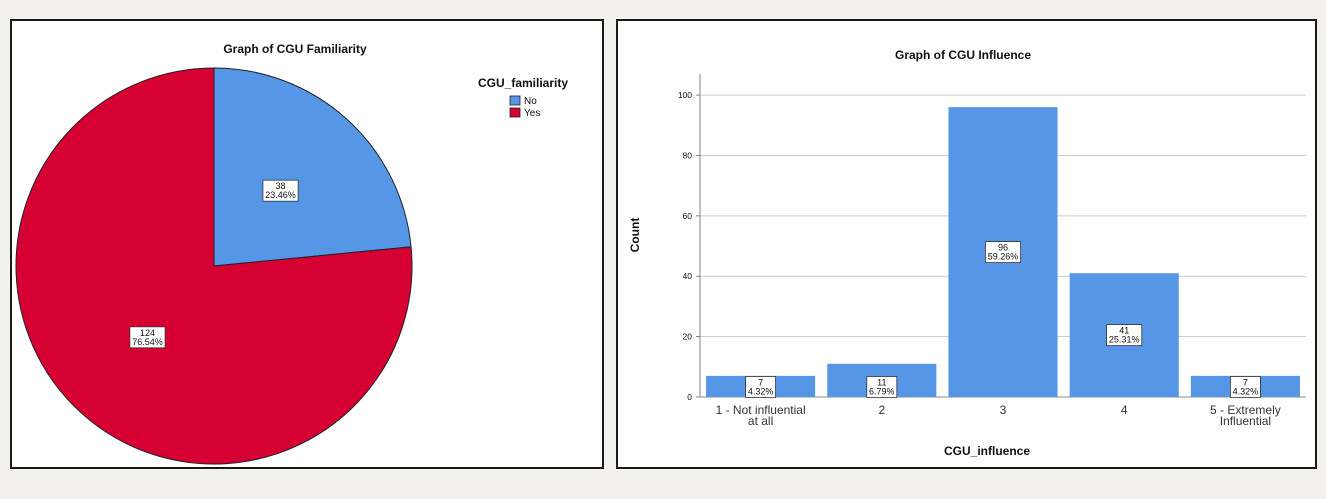  Describe the element at coordinates (523, 83) in the screenshot. I see `pie-legend-title: CGU_familiarity` at that location.